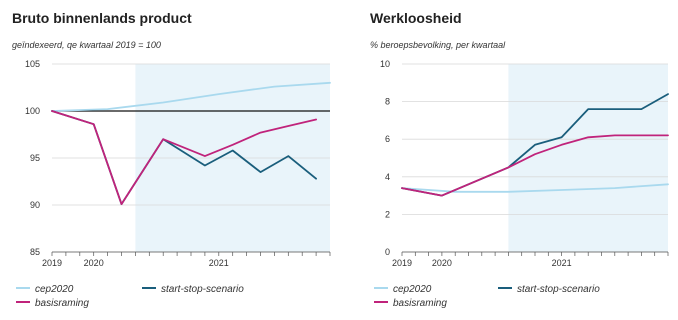  I want to click on y-tick-label: 85, so click(35, 252).